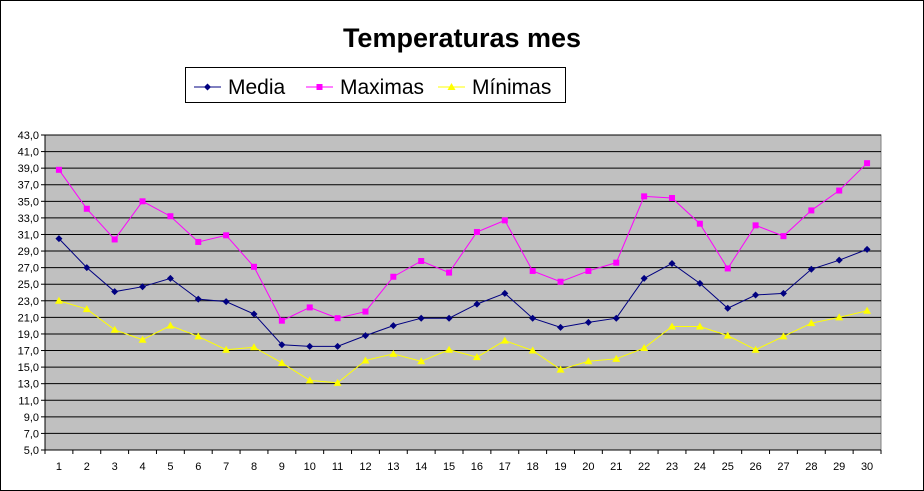 The image size is (924, 491). I want to click on x-tick-label: 30, so click(867, 467).